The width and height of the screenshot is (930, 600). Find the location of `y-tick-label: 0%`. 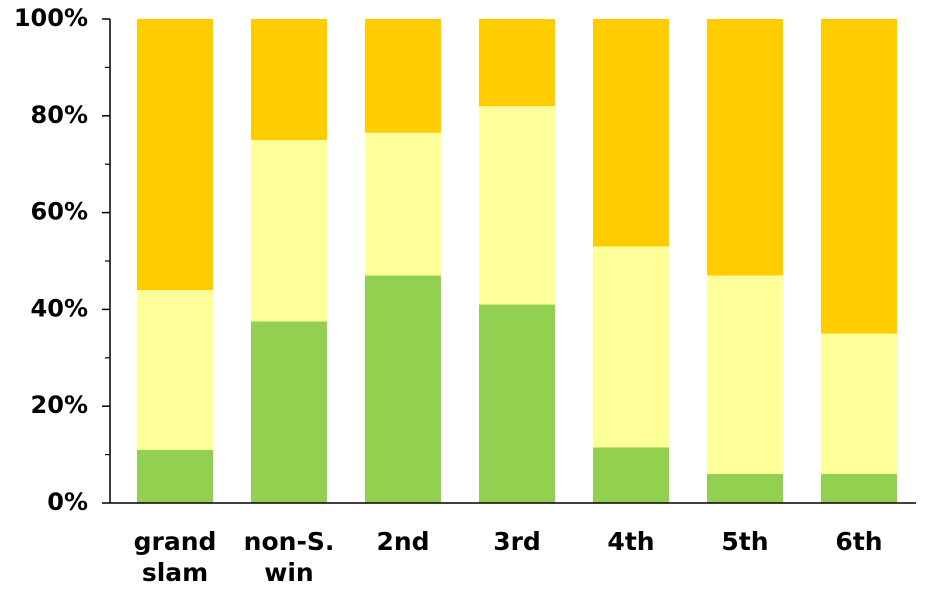

y-tick-label: 0% is located at coordinates (67, 502).